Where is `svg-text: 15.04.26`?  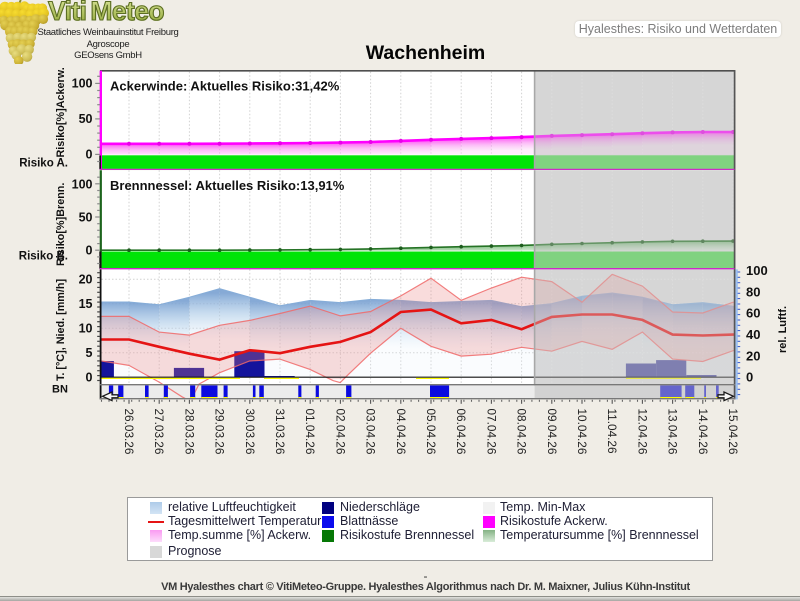
svg-text: 15.04.26 is located at coordinates (733, 432).